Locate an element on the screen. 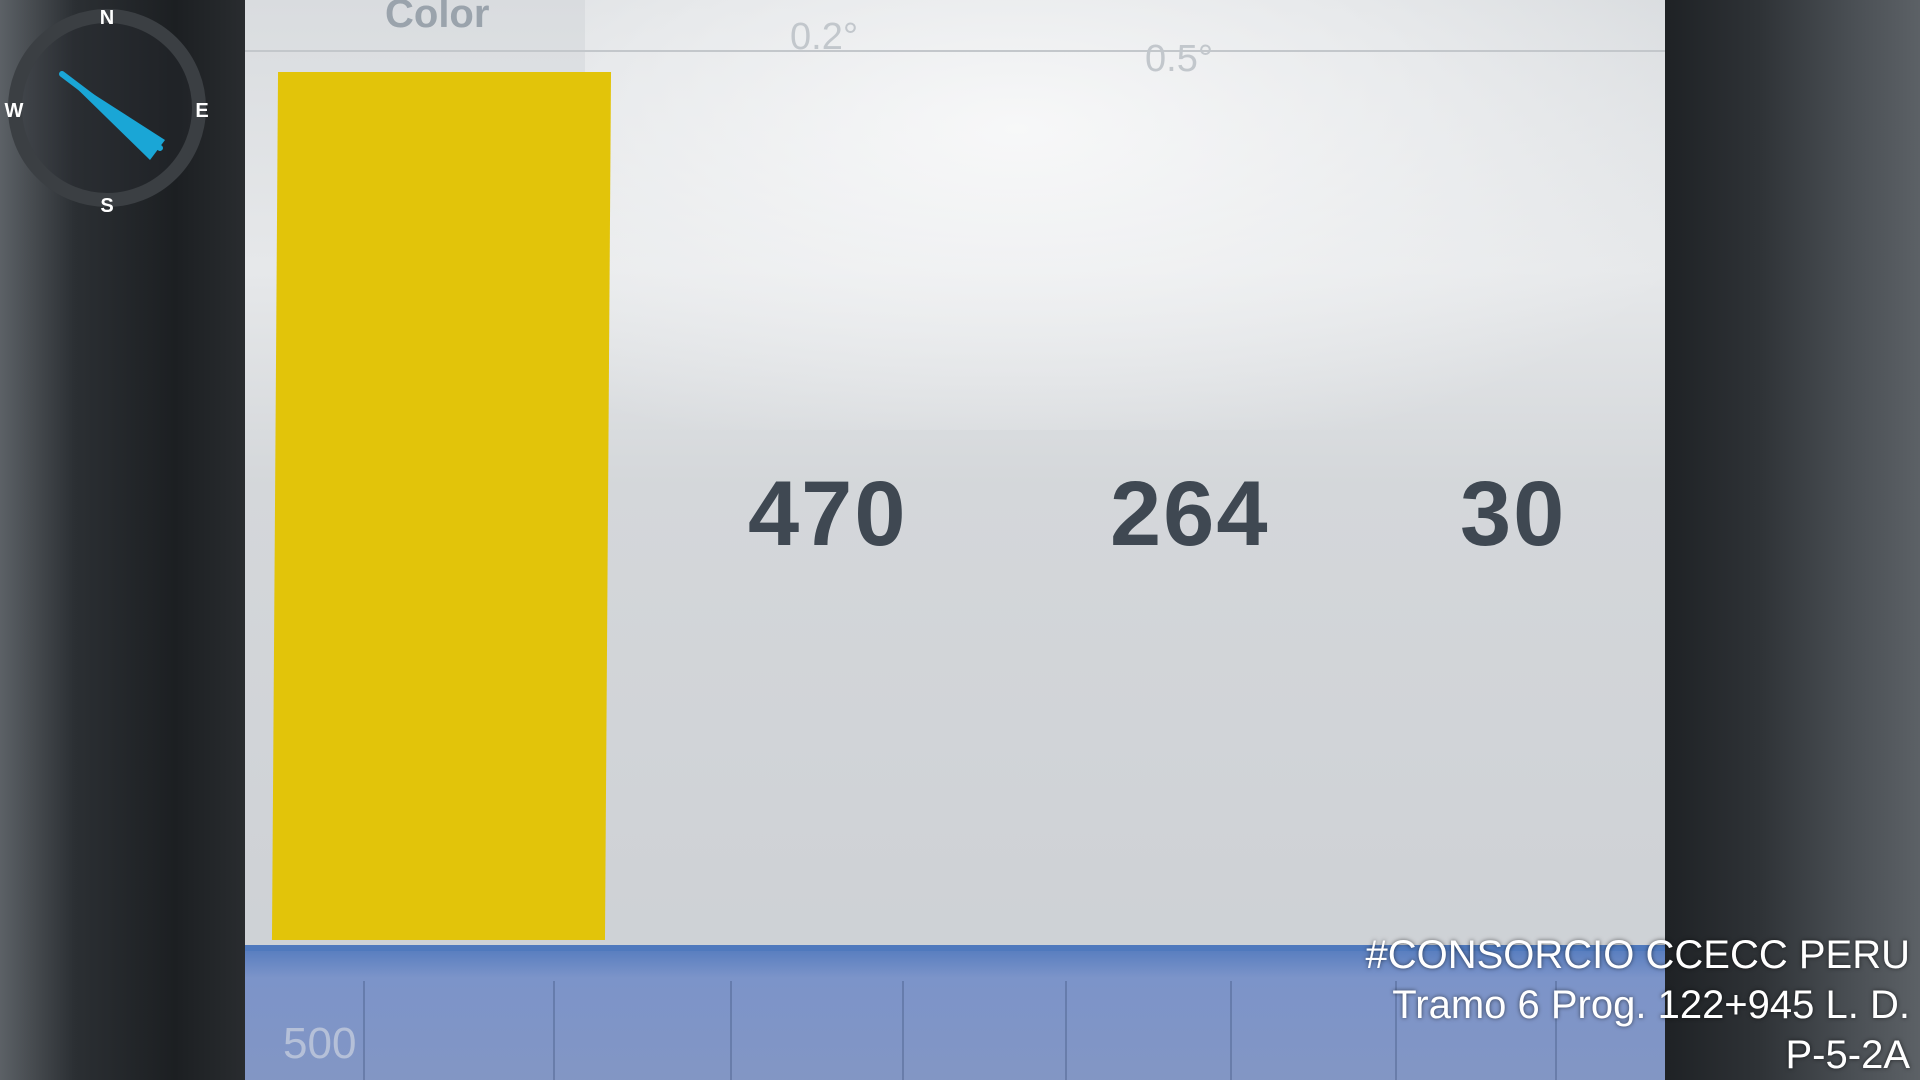 This screenshot has width=1920, height=1080. chart-strip: 500 is located at coordinates (955, 1012).